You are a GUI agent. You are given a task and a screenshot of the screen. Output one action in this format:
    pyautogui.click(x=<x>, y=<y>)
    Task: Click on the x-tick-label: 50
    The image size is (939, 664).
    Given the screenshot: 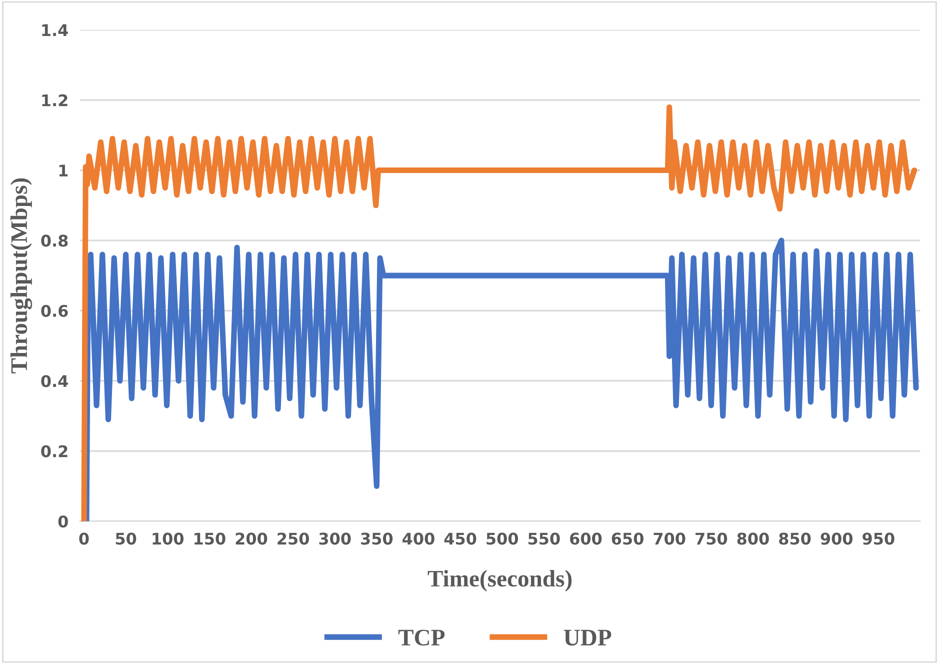 What is the action you would take?
    pyautogui.click(x=126, y=538)
    